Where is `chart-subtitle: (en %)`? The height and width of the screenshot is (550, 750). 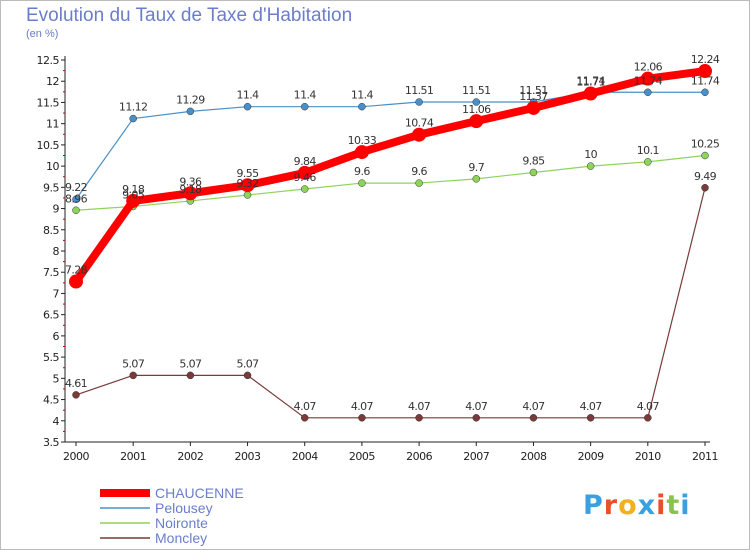
chart-subtitle: (en %) is located at coordinates (42, 34).